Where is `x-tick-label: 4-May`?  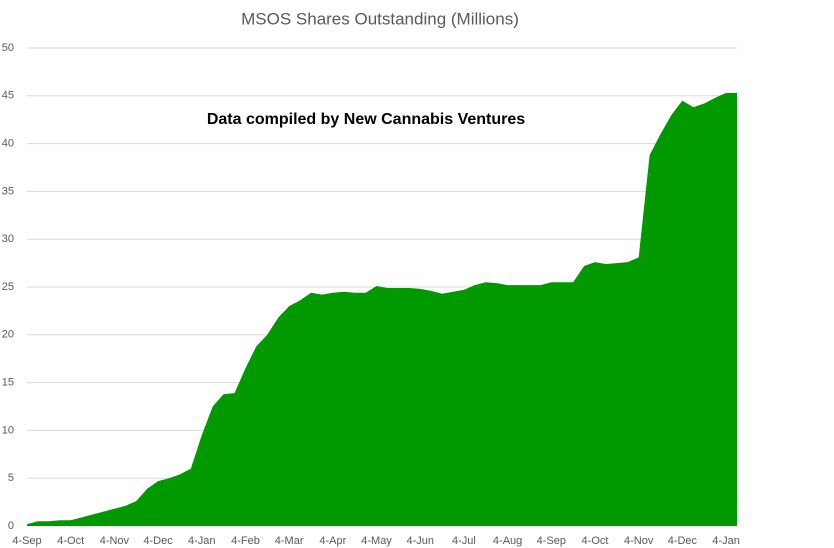 x-tick-label: 4-May is located at coordinates (376, 541).